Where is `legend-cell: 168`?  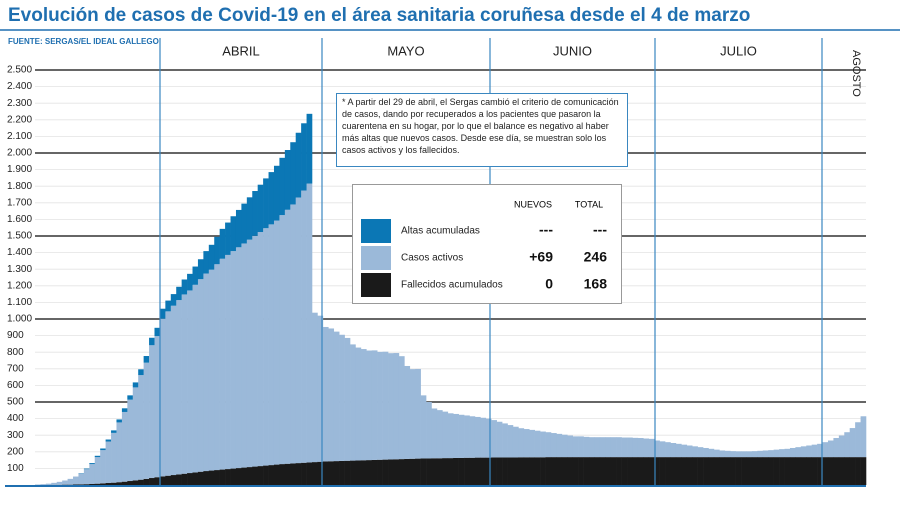
legend-cell: 168 is located at coordinates (596, 284).